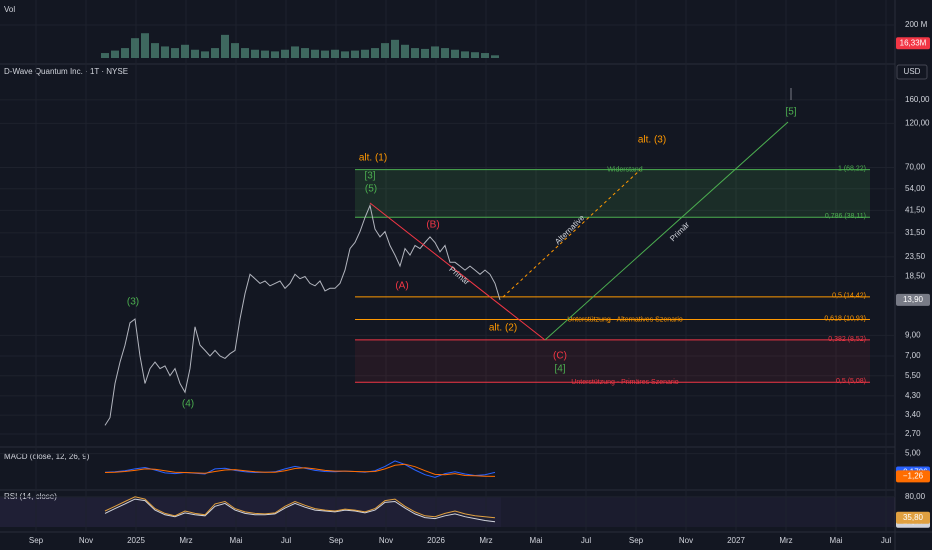  I want to click on wave-label: (C), so click(560, 356).